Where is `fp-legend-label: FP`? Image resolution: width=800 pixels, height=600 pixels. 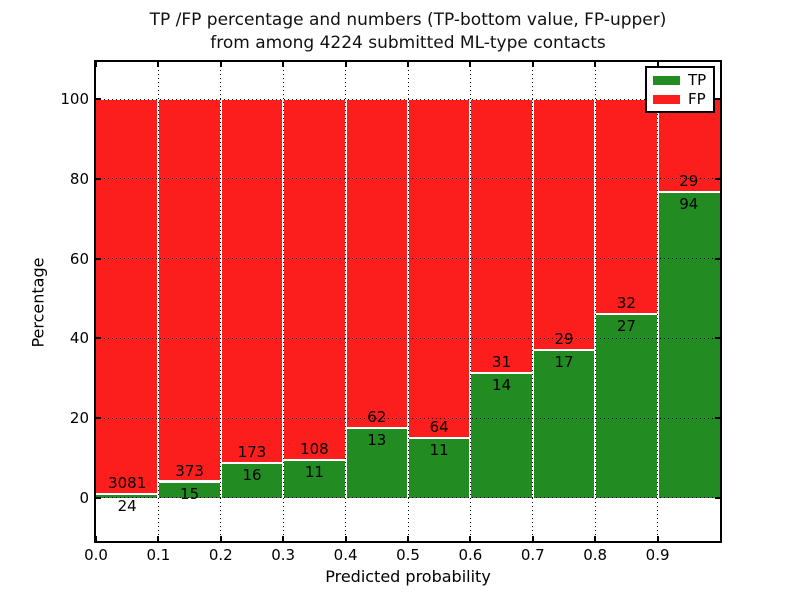
fp-legend-label: FP is located at coordinates (697, 99).